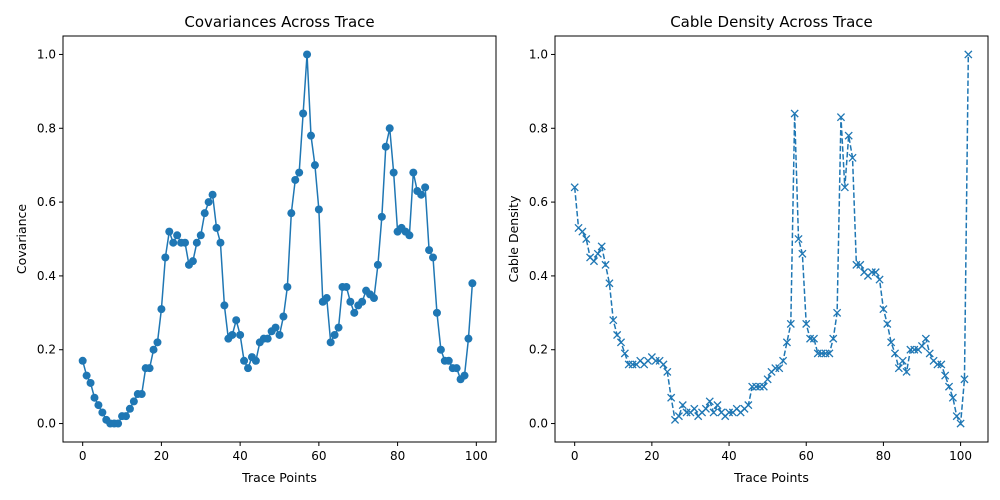 This screenshot has width=1000, height=500. What do you see at coordinates (771, 22) in the screenshot?
I see `chart-title: Cable Density Across Trace` at bounding box center [771, 22].